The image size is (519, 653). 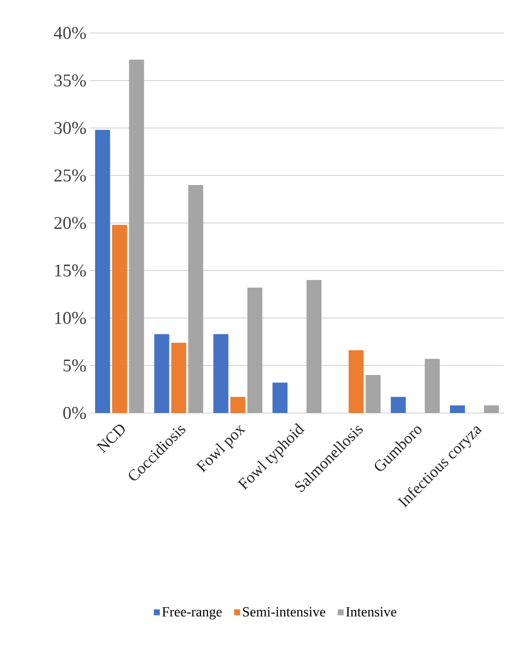 What do you see at coordinates (70, 80) in the screenshot?
I see `y-tick-label: 35%` at bounding box center [70, 80].